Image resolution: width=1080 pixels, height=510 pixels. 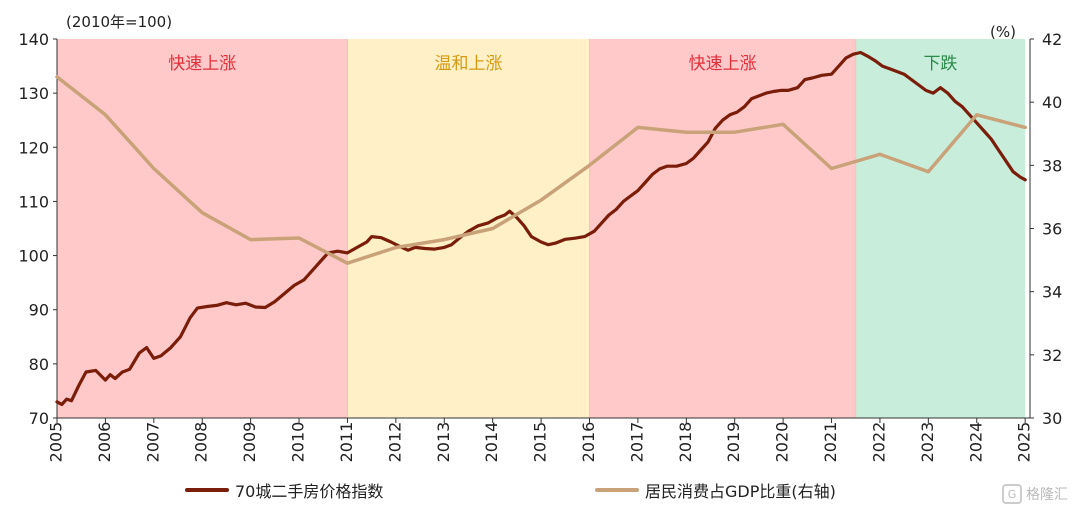 I want to click on left-tick-label-7: 140, so click(x=33, y=39).